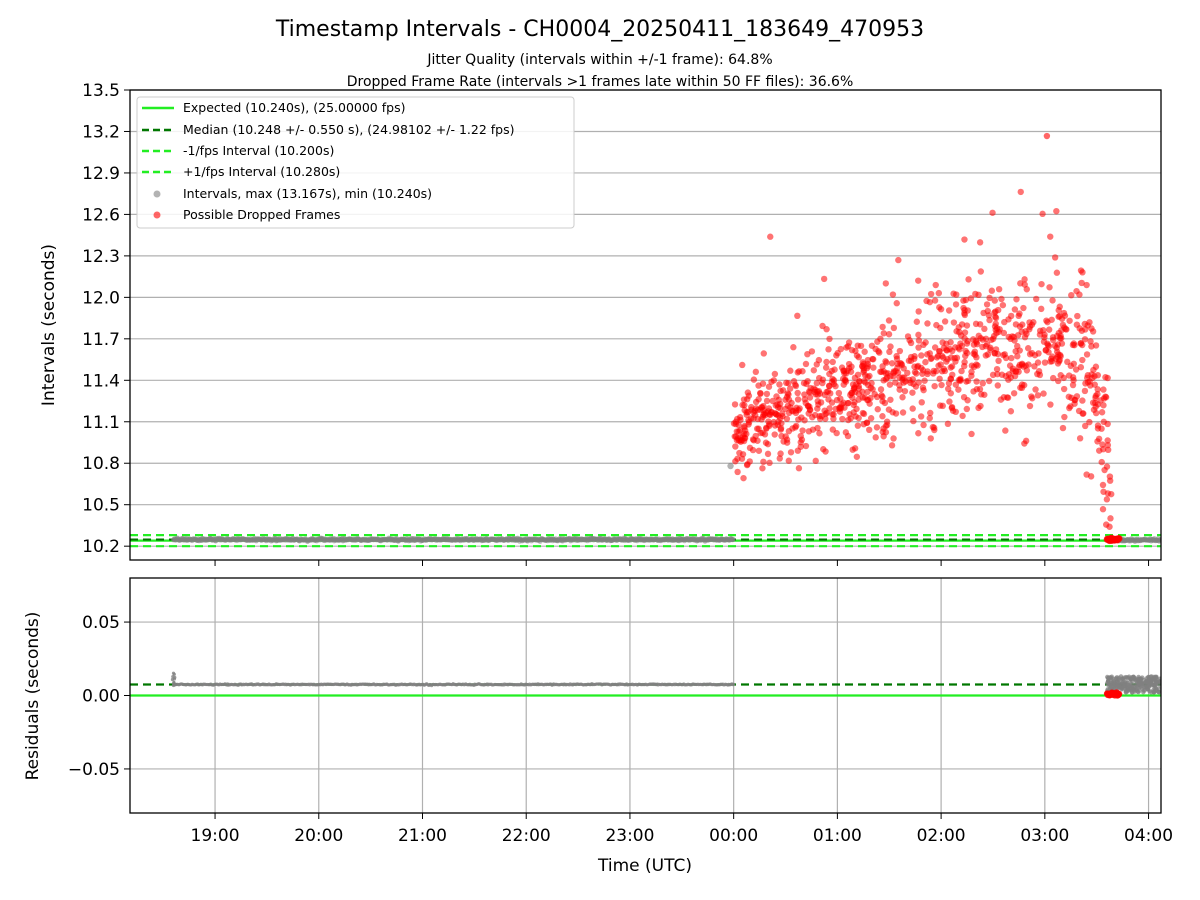 This screenshot has height=900, width=1200. Describe the element at coordinates (730, 466) in the screenshot. I see `interval-point-outlier` at that location.